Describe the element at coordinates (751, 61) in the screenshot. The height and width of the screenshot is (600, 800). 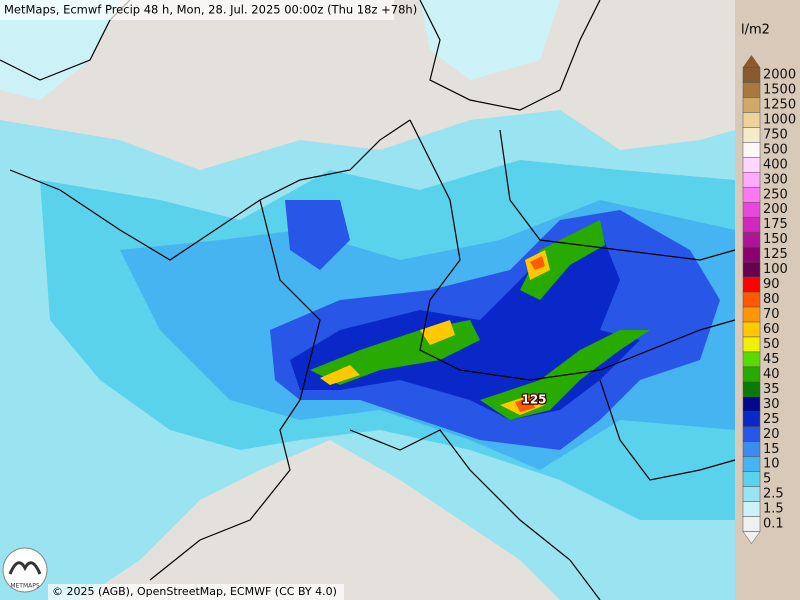
I see `legend-arrow-top` at that location.